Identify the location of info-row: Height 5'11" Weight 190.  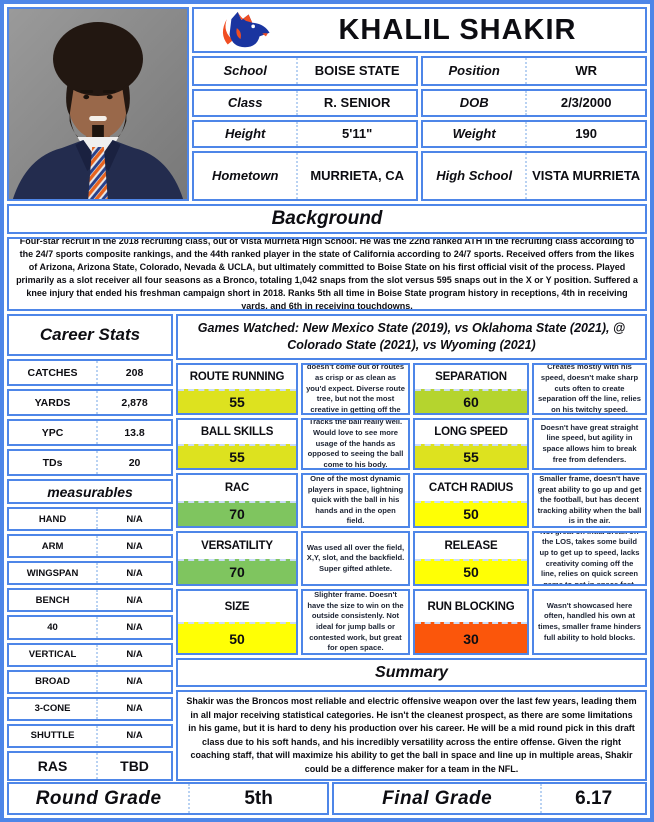
(419, 134).